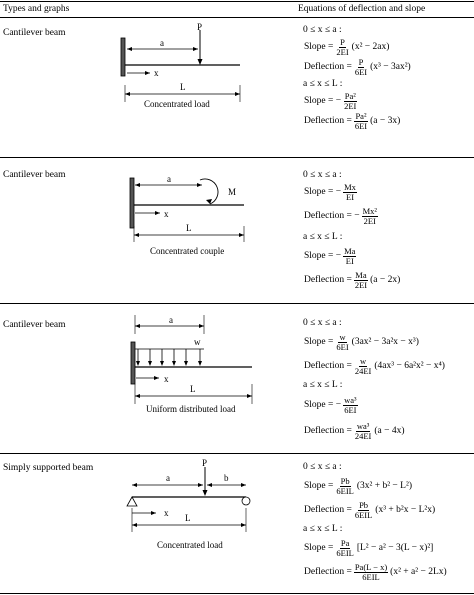 This screenshot has height=595, width=474. Describe the element at coordinates (358, 485) in the screenshot. I see `slope-1: Slope = Pb 6EIL (3x² + b² − L²)` at that location.